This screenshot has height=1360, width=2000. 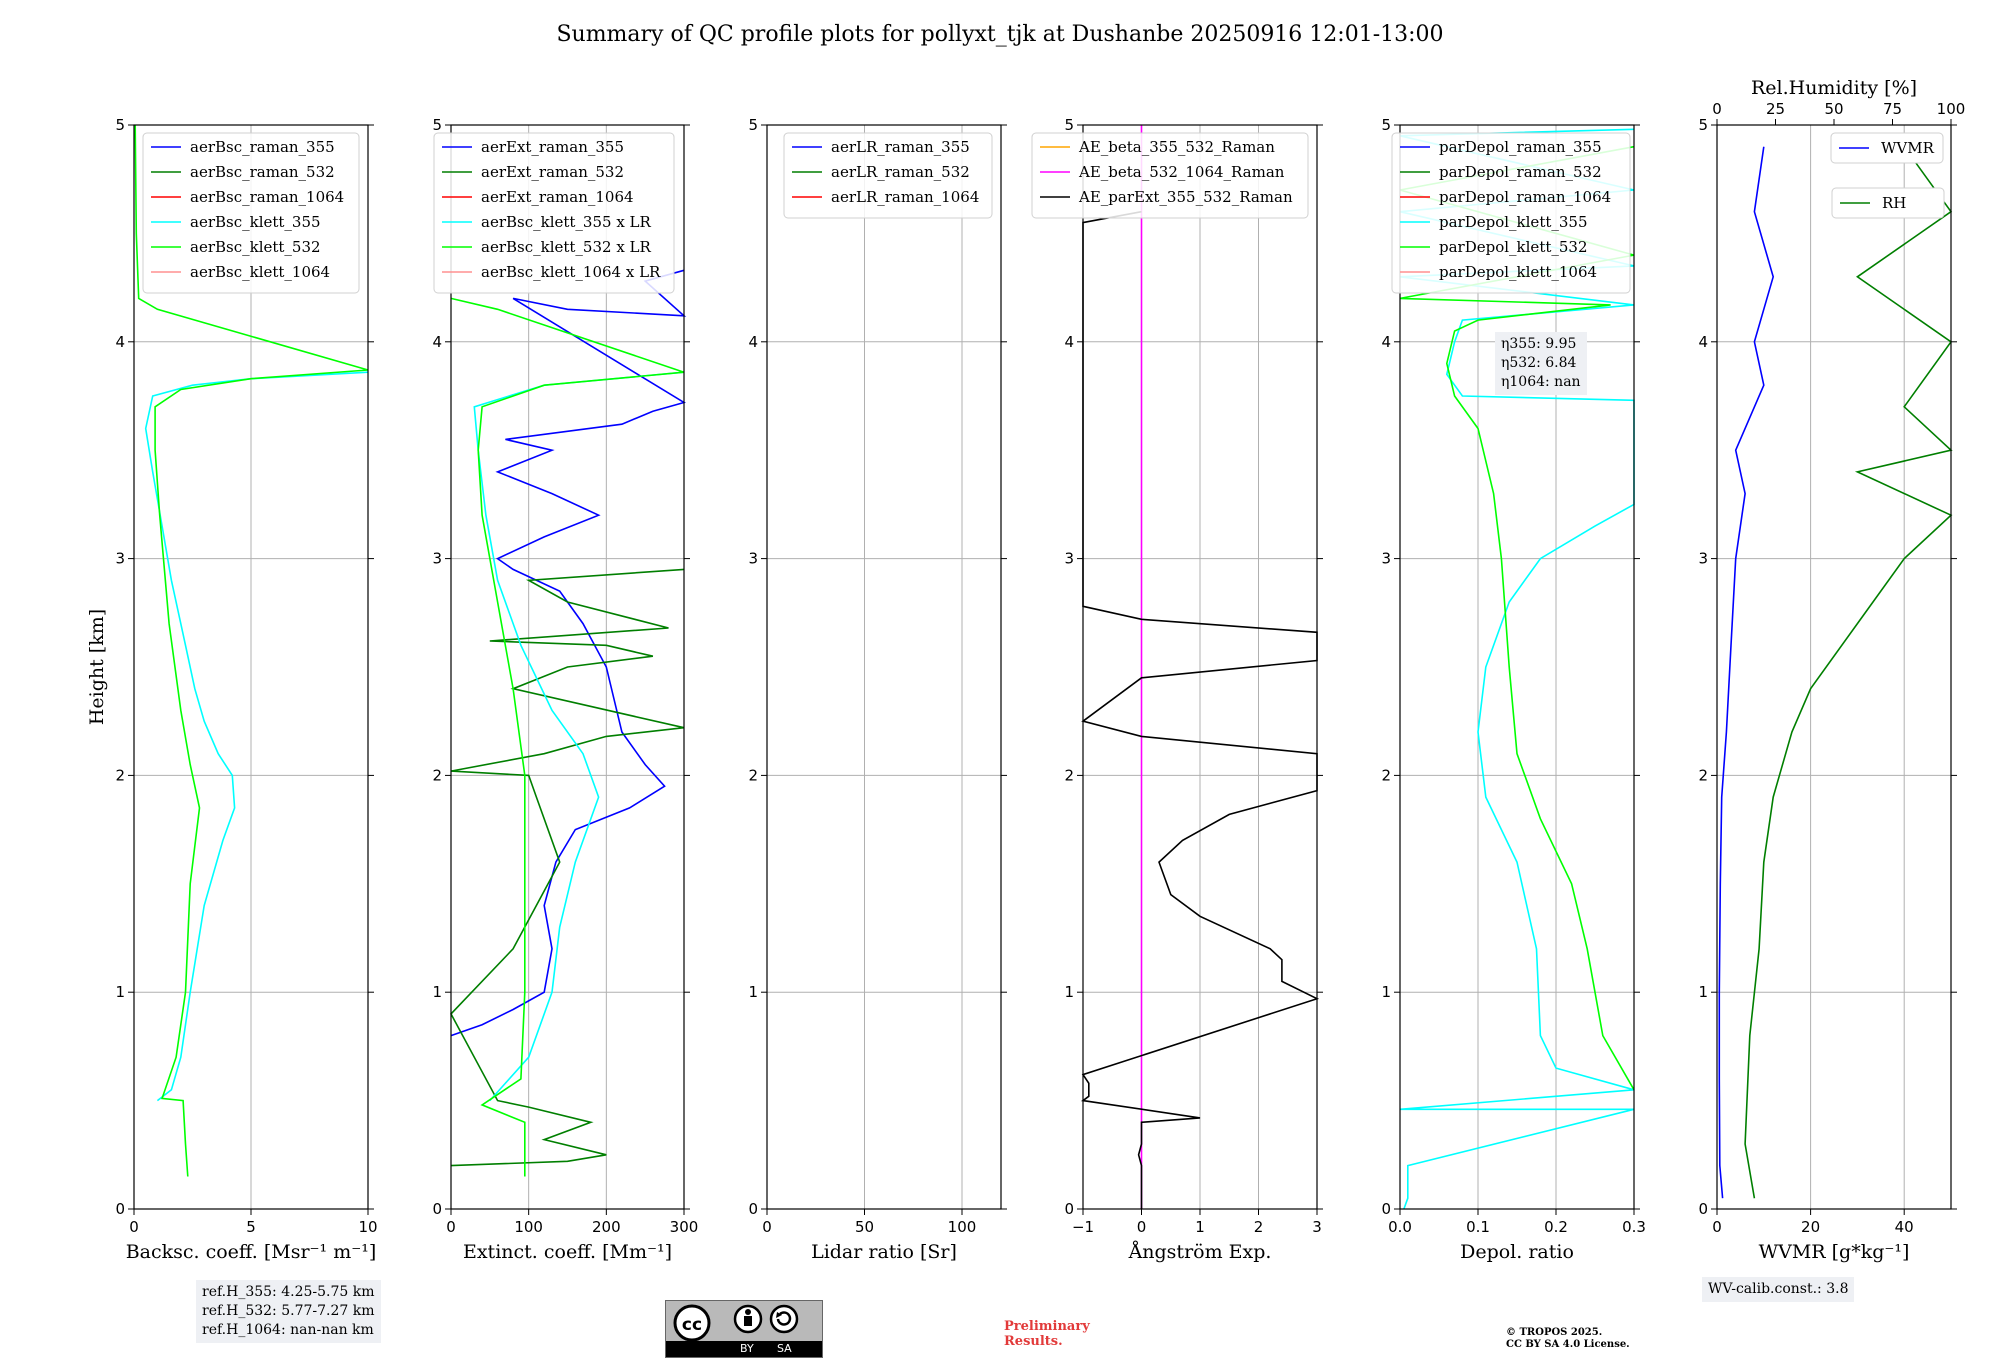 I want to click on wv-calib-info: WV-calib.const.: 3.8, so click(x=1778, y=1289).